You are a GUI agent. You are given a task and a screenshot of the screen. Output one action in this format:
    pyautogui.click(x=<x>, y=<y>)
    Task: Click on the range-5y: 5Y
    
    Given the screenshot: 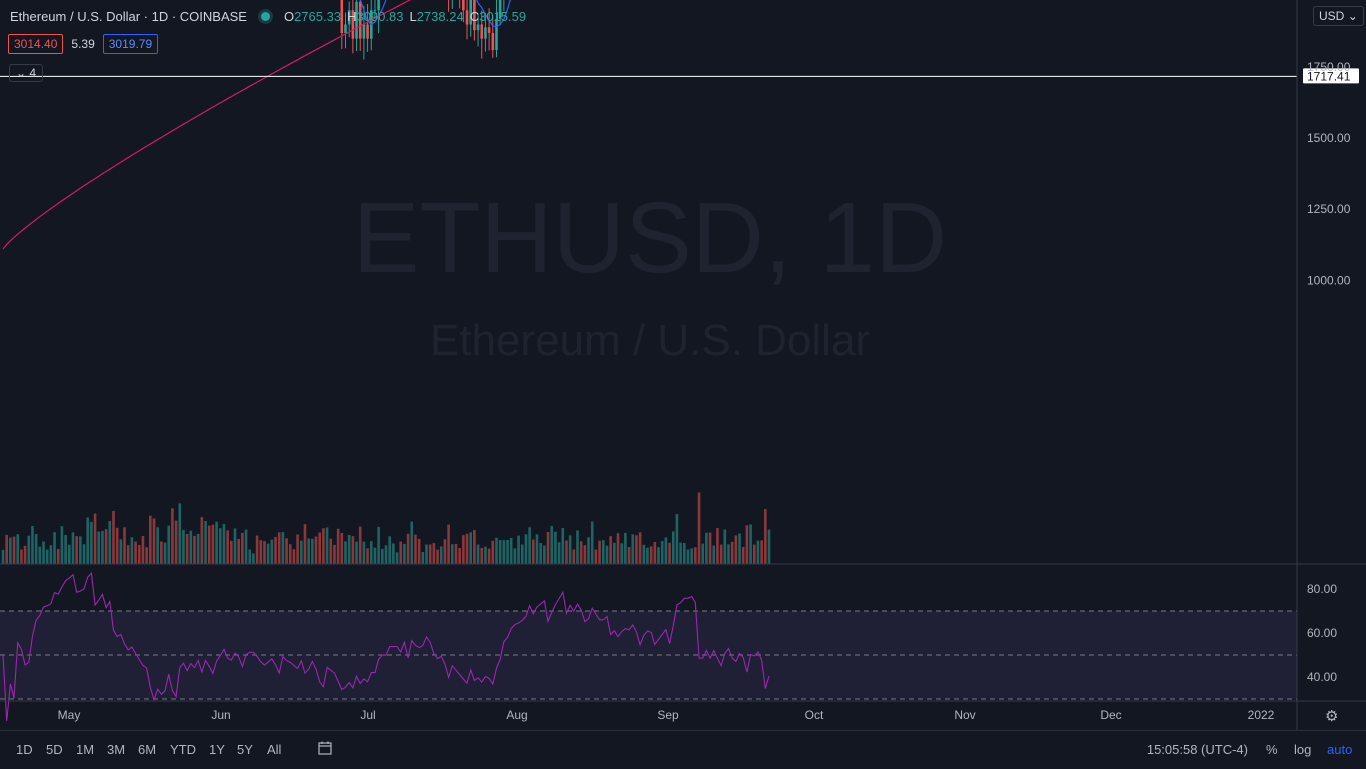 What is the action you would take?
    pyautogui.click(x=245, y=749)
    